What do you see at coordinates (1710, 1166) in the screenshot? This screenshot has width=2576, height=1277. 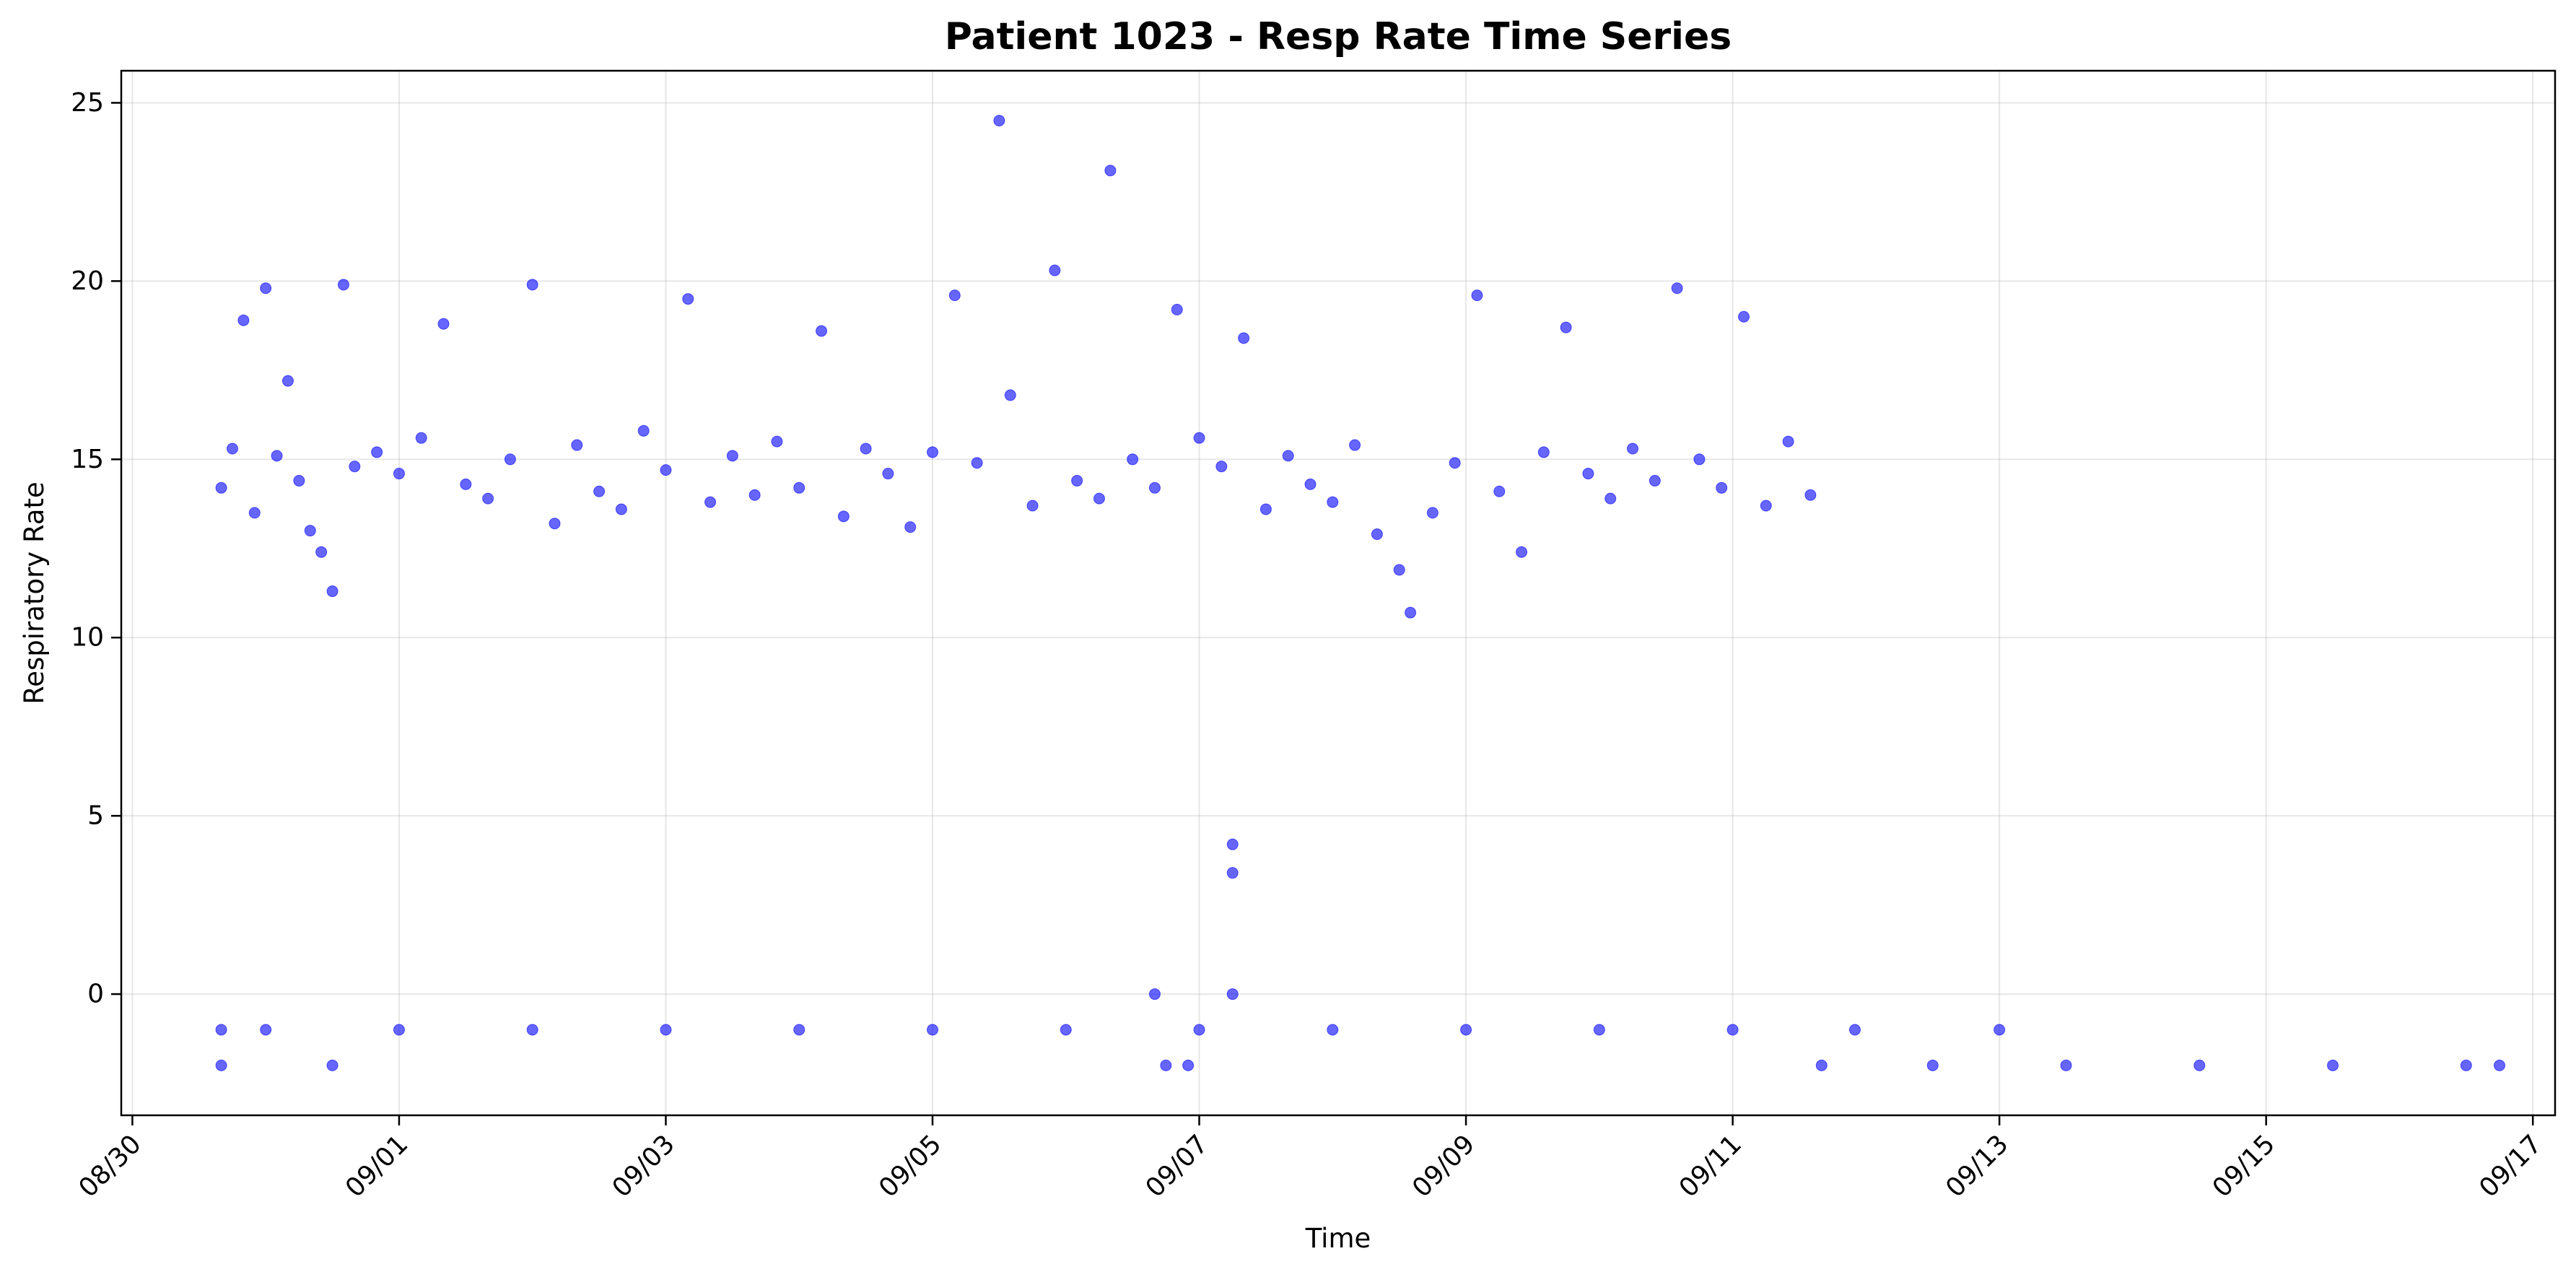 I see `x-tick-label: 09/11` at bounding box center [1710, 1166].